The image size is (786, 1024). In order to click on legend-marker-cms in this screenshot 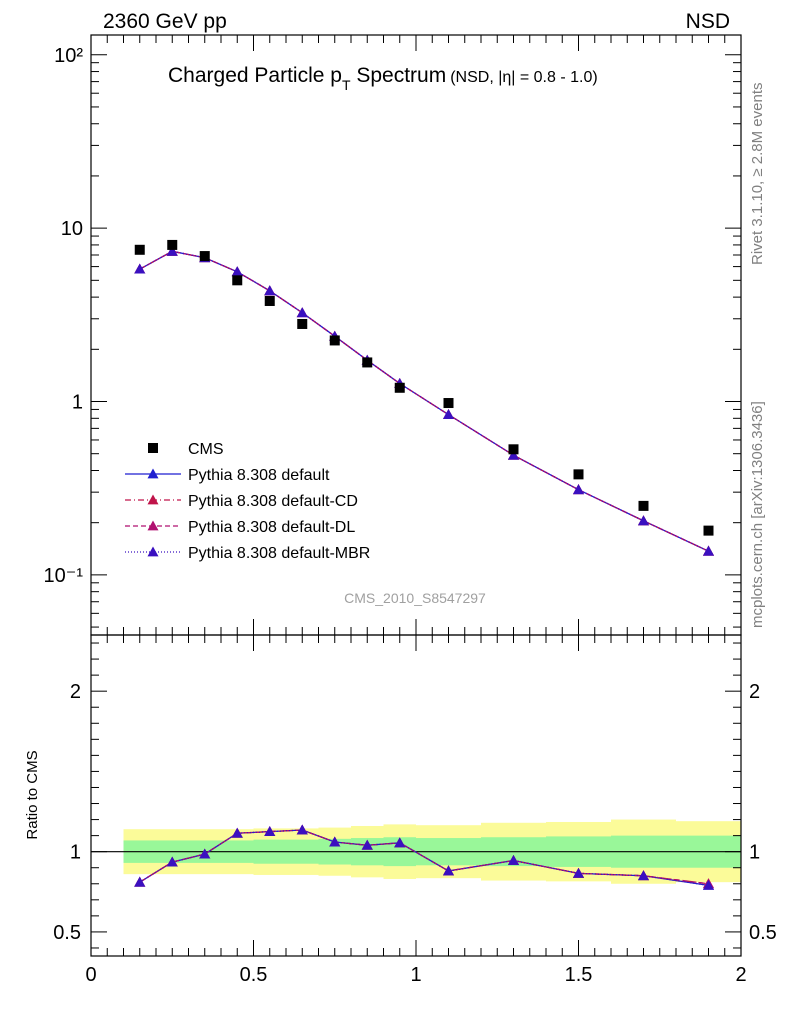, I will do `click(153, 448)`.